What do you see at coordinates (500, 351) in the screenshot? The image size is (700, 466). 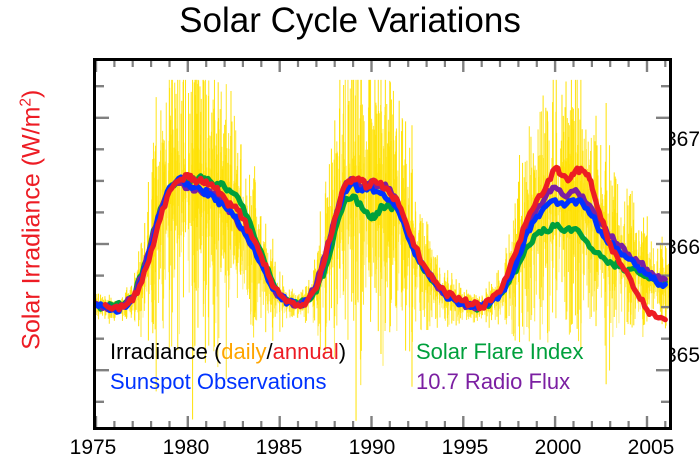 I see `legend-item-flare-index: Solar Flare Index` at bounding box center [500, 351].